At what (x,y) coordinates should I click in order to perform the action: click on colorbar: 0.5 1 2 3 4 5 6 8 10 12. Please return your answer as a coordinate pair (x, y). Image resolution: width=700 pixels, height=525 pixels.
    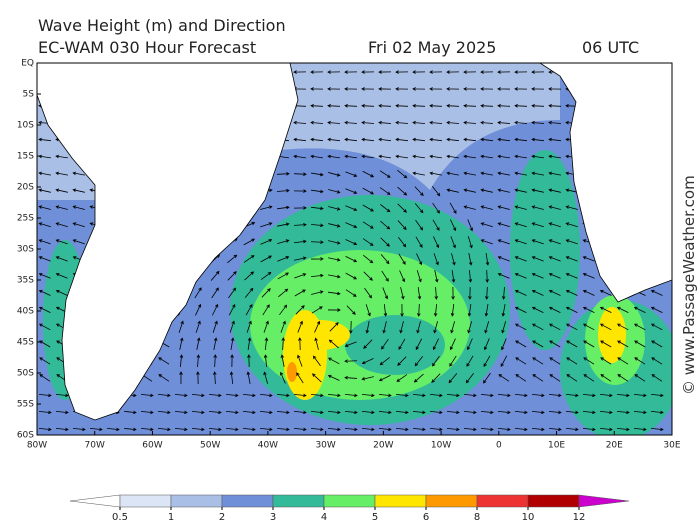
    Looking at the image, I should click on (349, 508).